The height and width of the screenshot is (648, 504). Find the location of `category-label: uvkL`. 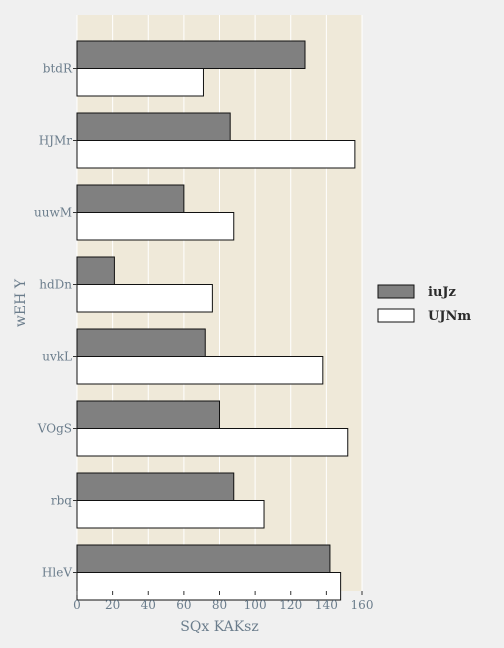

category-label: uvkL is located at coordinates (57, 357).